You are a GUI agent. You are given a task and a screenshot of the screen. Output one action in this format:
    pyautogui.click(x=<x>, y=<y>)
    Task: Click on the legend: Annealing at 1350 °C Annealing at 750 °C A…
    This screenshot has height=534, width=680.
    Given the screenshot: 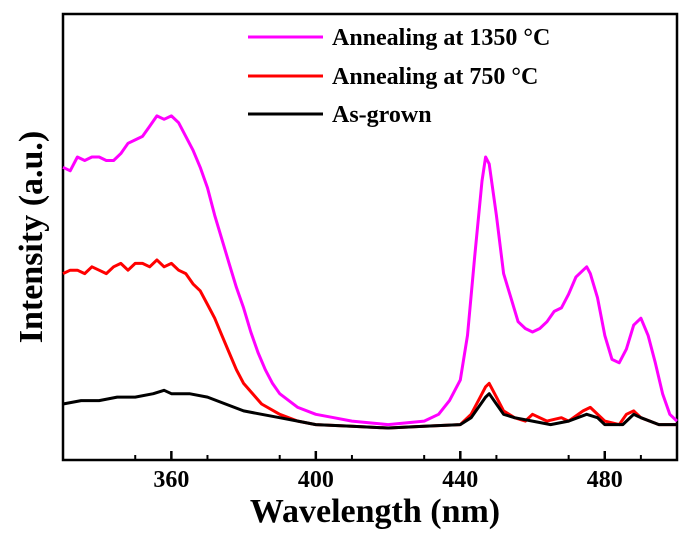 What is the action you would take?
    pyautogui.click(x=399, y=76)
    